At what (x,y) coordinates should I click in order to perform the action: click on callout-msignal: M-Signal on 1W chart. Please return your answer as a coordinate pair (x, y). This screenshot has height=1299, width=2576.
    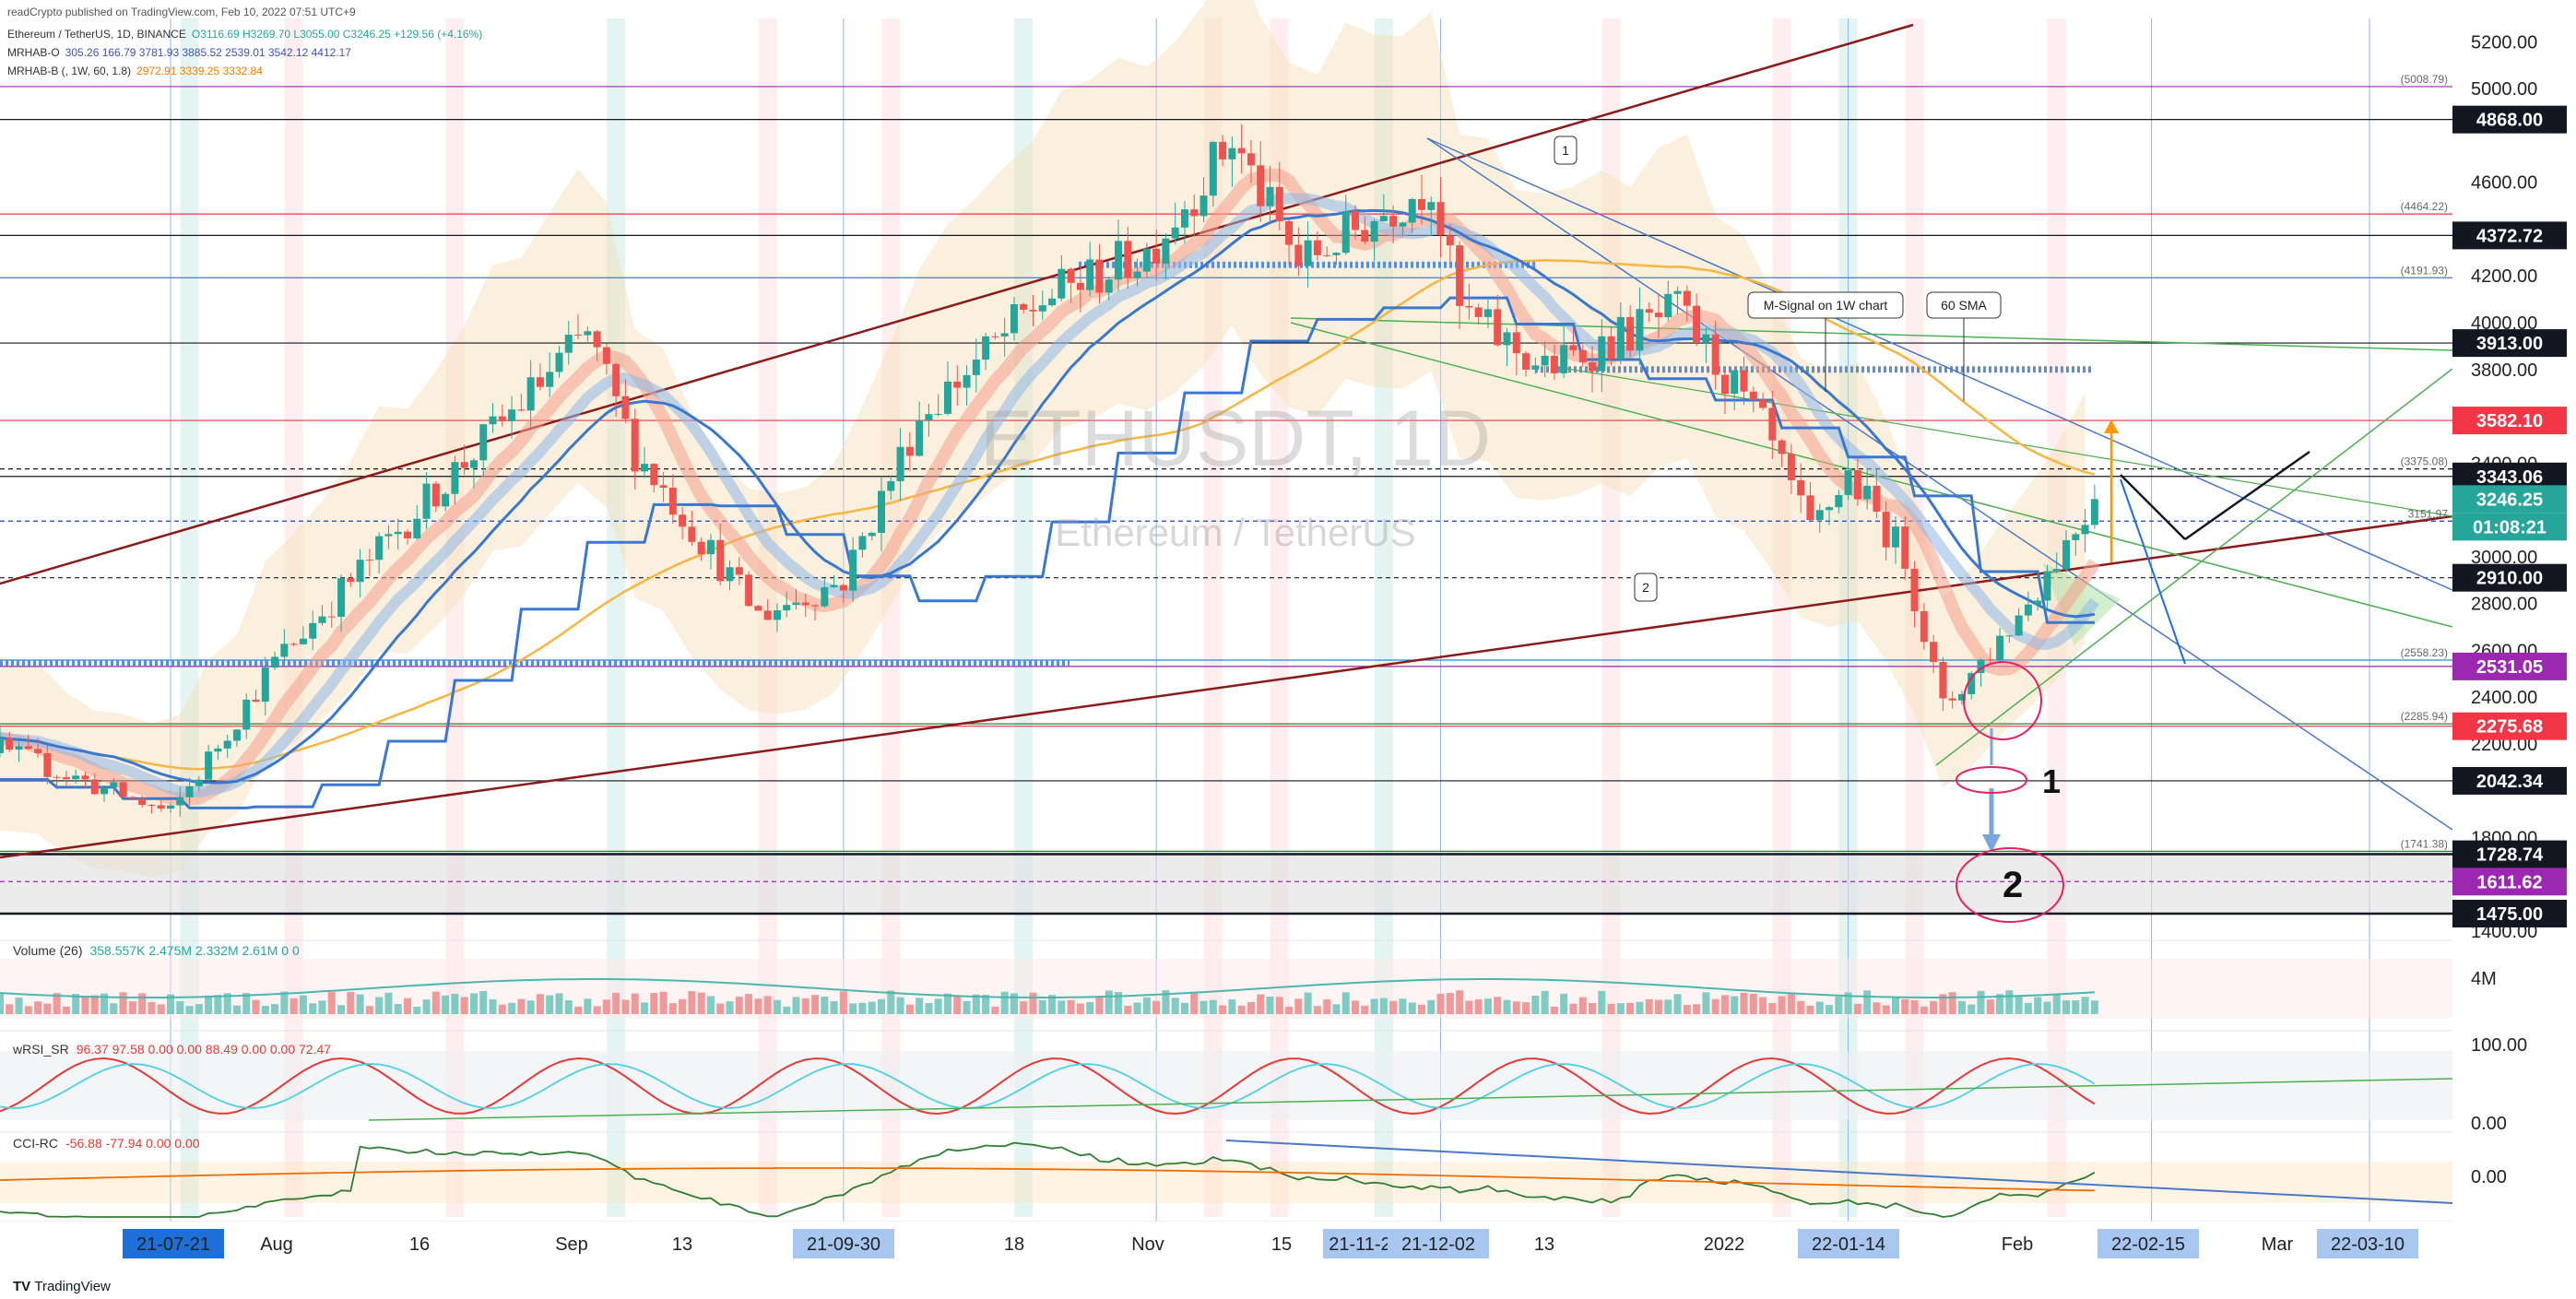
    Looking at the image, I should click on (1826, 305).